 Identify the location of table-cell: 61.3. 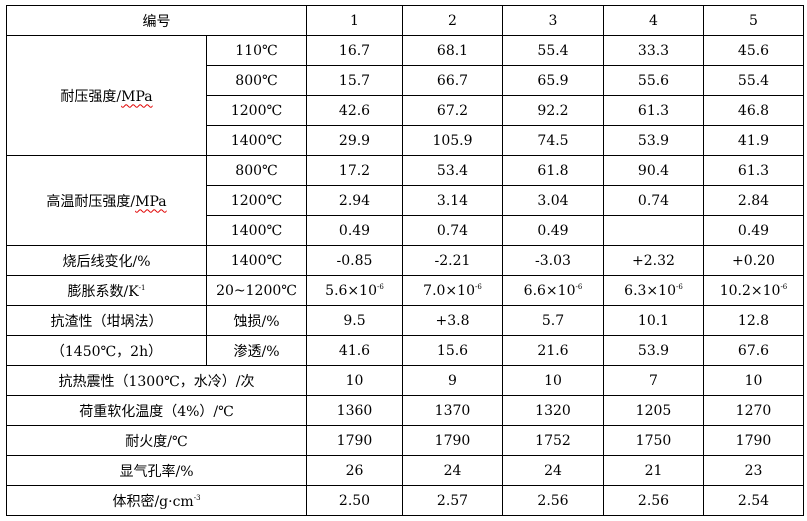
(653, 110).